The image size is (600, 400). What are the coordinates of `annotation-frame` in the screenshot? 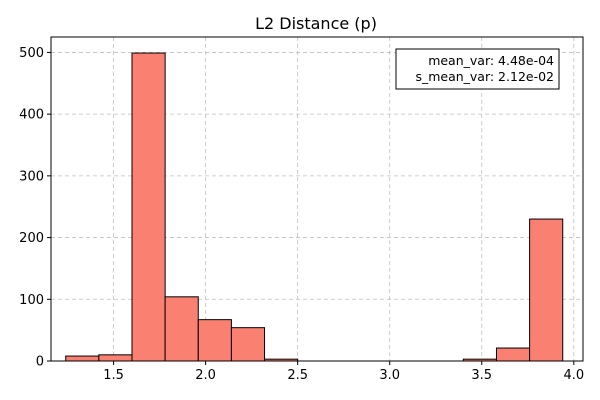 It's located at (477, 69).